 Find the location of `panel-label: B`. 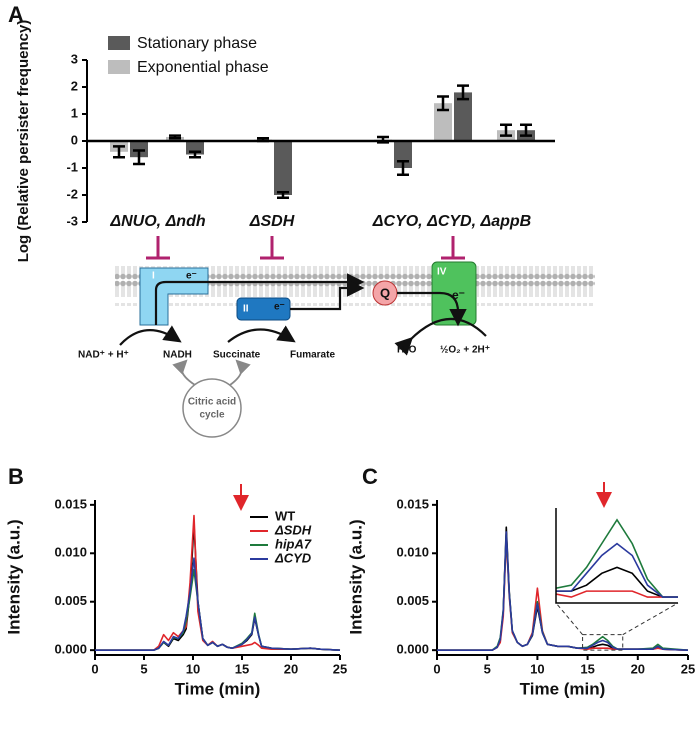

panel-label: B is located at coordinates (16, 476).